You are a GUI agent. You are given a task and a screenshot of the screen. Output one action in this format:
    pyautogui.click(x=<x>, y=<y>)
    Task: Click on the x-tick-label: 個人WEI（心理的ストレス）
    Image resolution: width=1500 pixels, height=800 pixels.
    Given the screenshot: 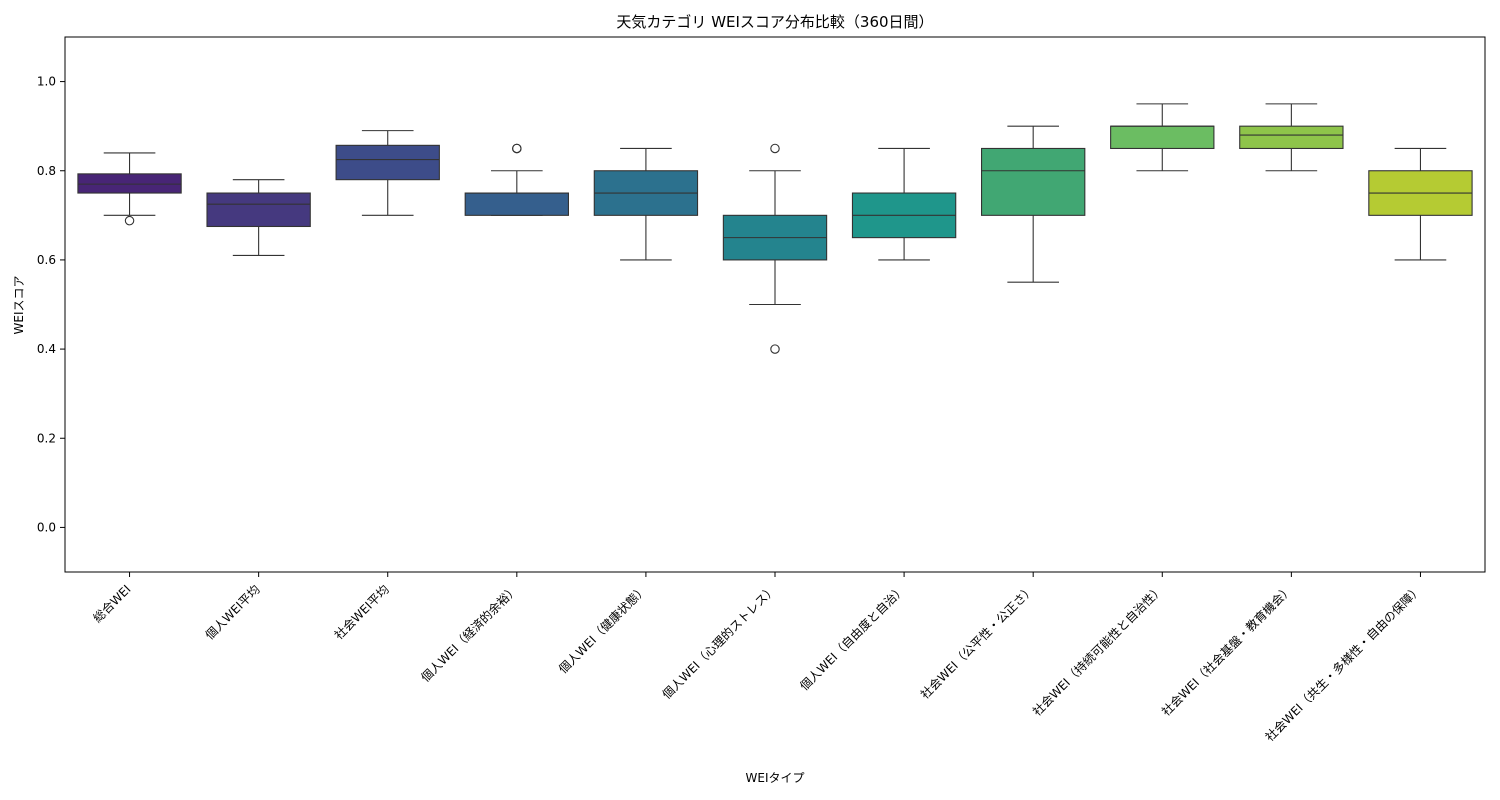 What is the action you would take?
    pyautogui.click(x=719, y=642)
    